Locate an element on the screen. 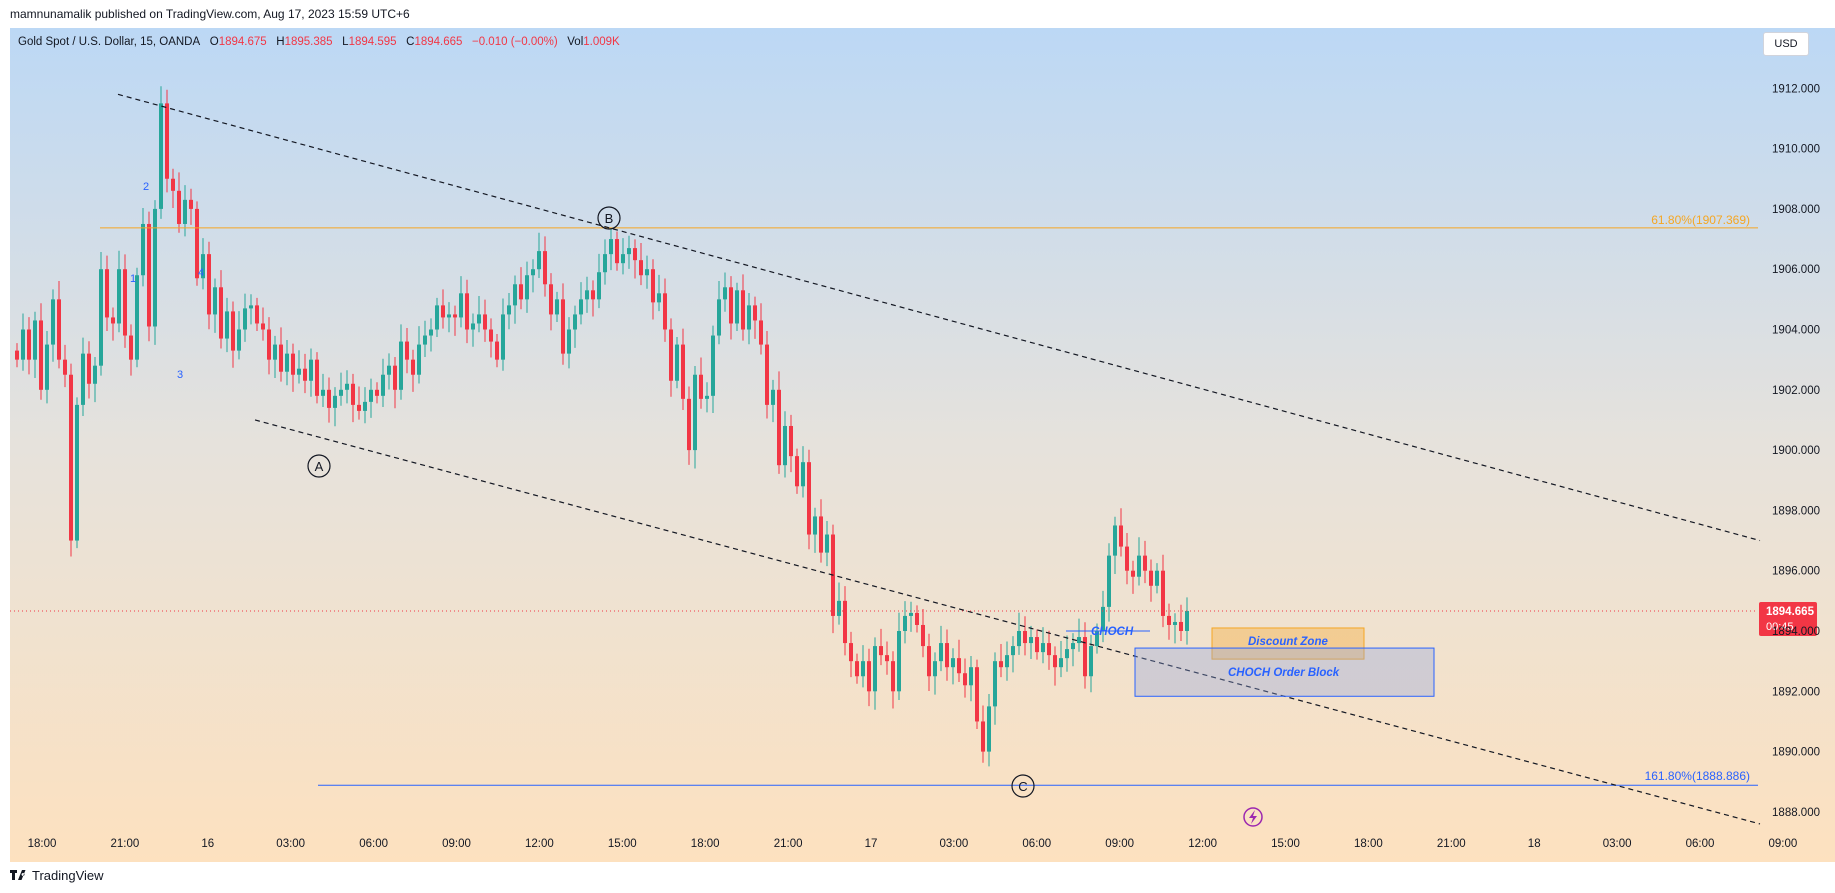 Image resolution: width=1835 pixels, height=893 pixels. time-tick-label: 15:00 is located at coordinates (1285, 844).